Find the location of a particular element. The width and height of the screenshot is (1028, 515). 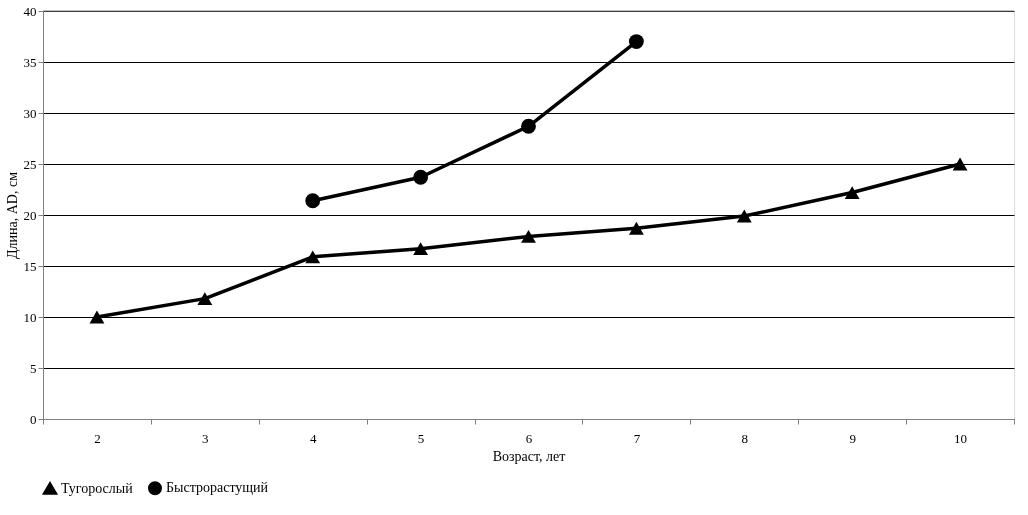

x-tick-label: 2 is located at coordinates (97, 438).